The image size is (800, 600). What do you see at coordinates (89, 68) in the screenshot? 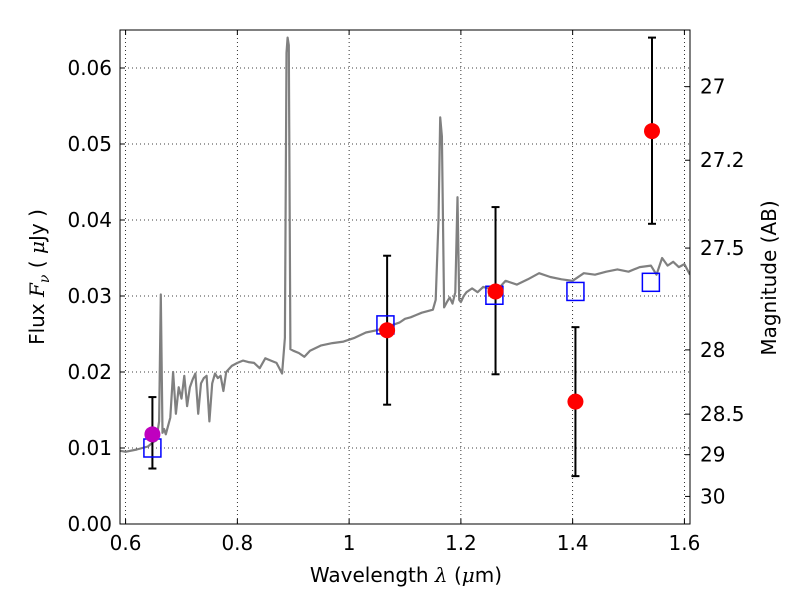
I see `y-tick-label: 0.06` at bounding box center [89, 68].